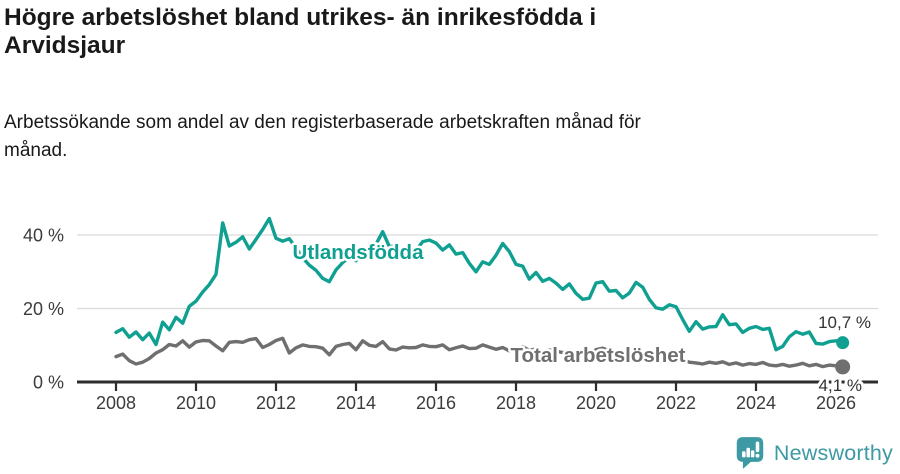 This screenshot has width=900, height=474. What do you see at coordinates (597, 355) in the screenshot?
I see `series-label-total-arbetsl-shet: Total arbetslöshet` at bounding box center [597, 355].